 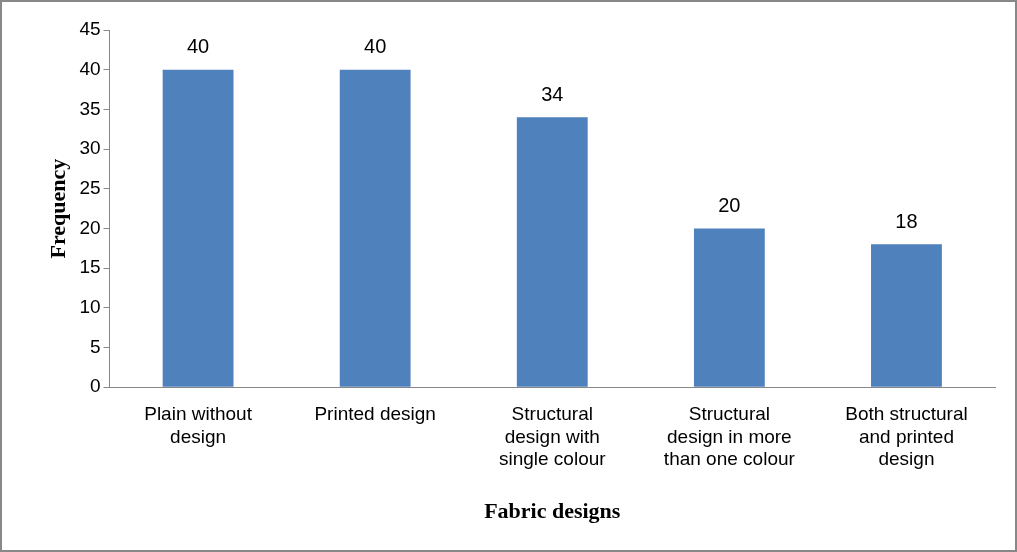 What do you see at coordinates (95, 346) in the screenshot?
I see `y-tick-label: 5` at bounding box center [95, 346].